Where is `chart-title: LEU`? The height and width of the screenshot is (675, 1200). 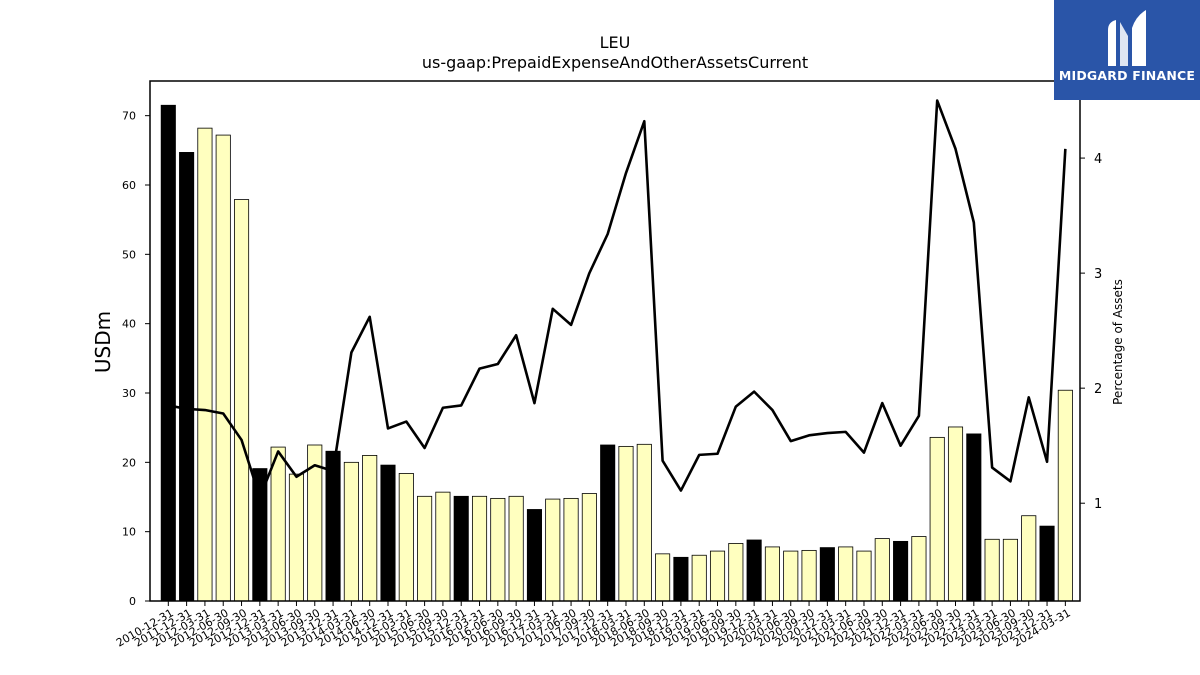 chart-title: LEU is located at coordinates (615, 42).